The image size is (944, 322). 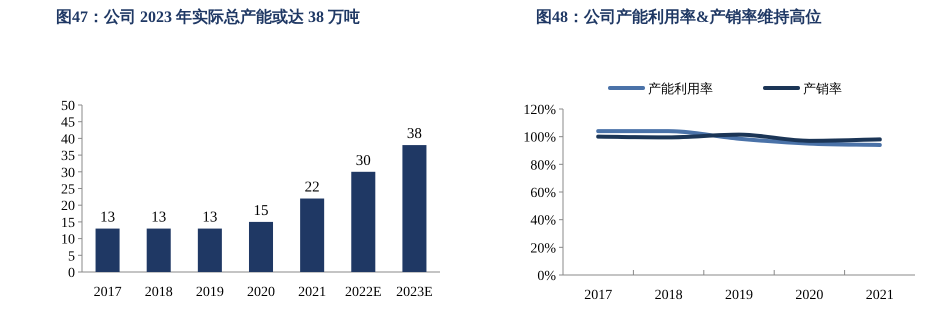 What do you see at coordinates (679, 16) in the screenshot?
I see `chart-title: 图48：公司产能利用率&产销率维持高位` at bounding box center [679, 16].